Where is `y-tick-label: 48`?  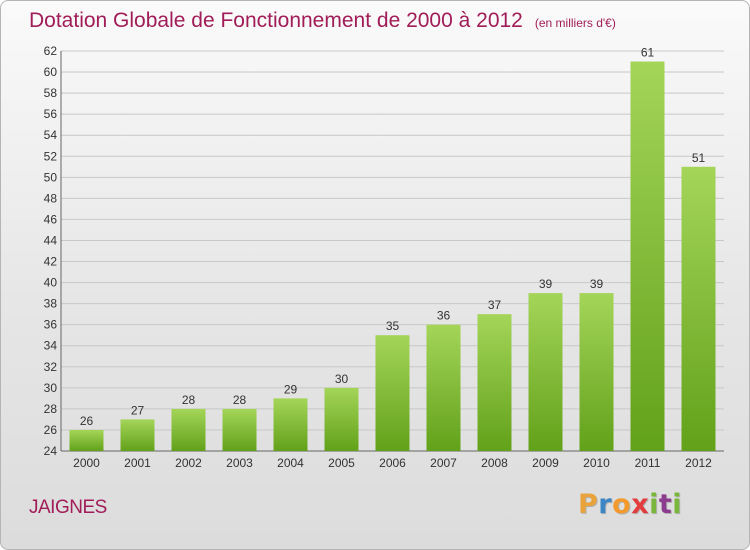 y-tick-label: 48 is located at coordinates (51, 198).